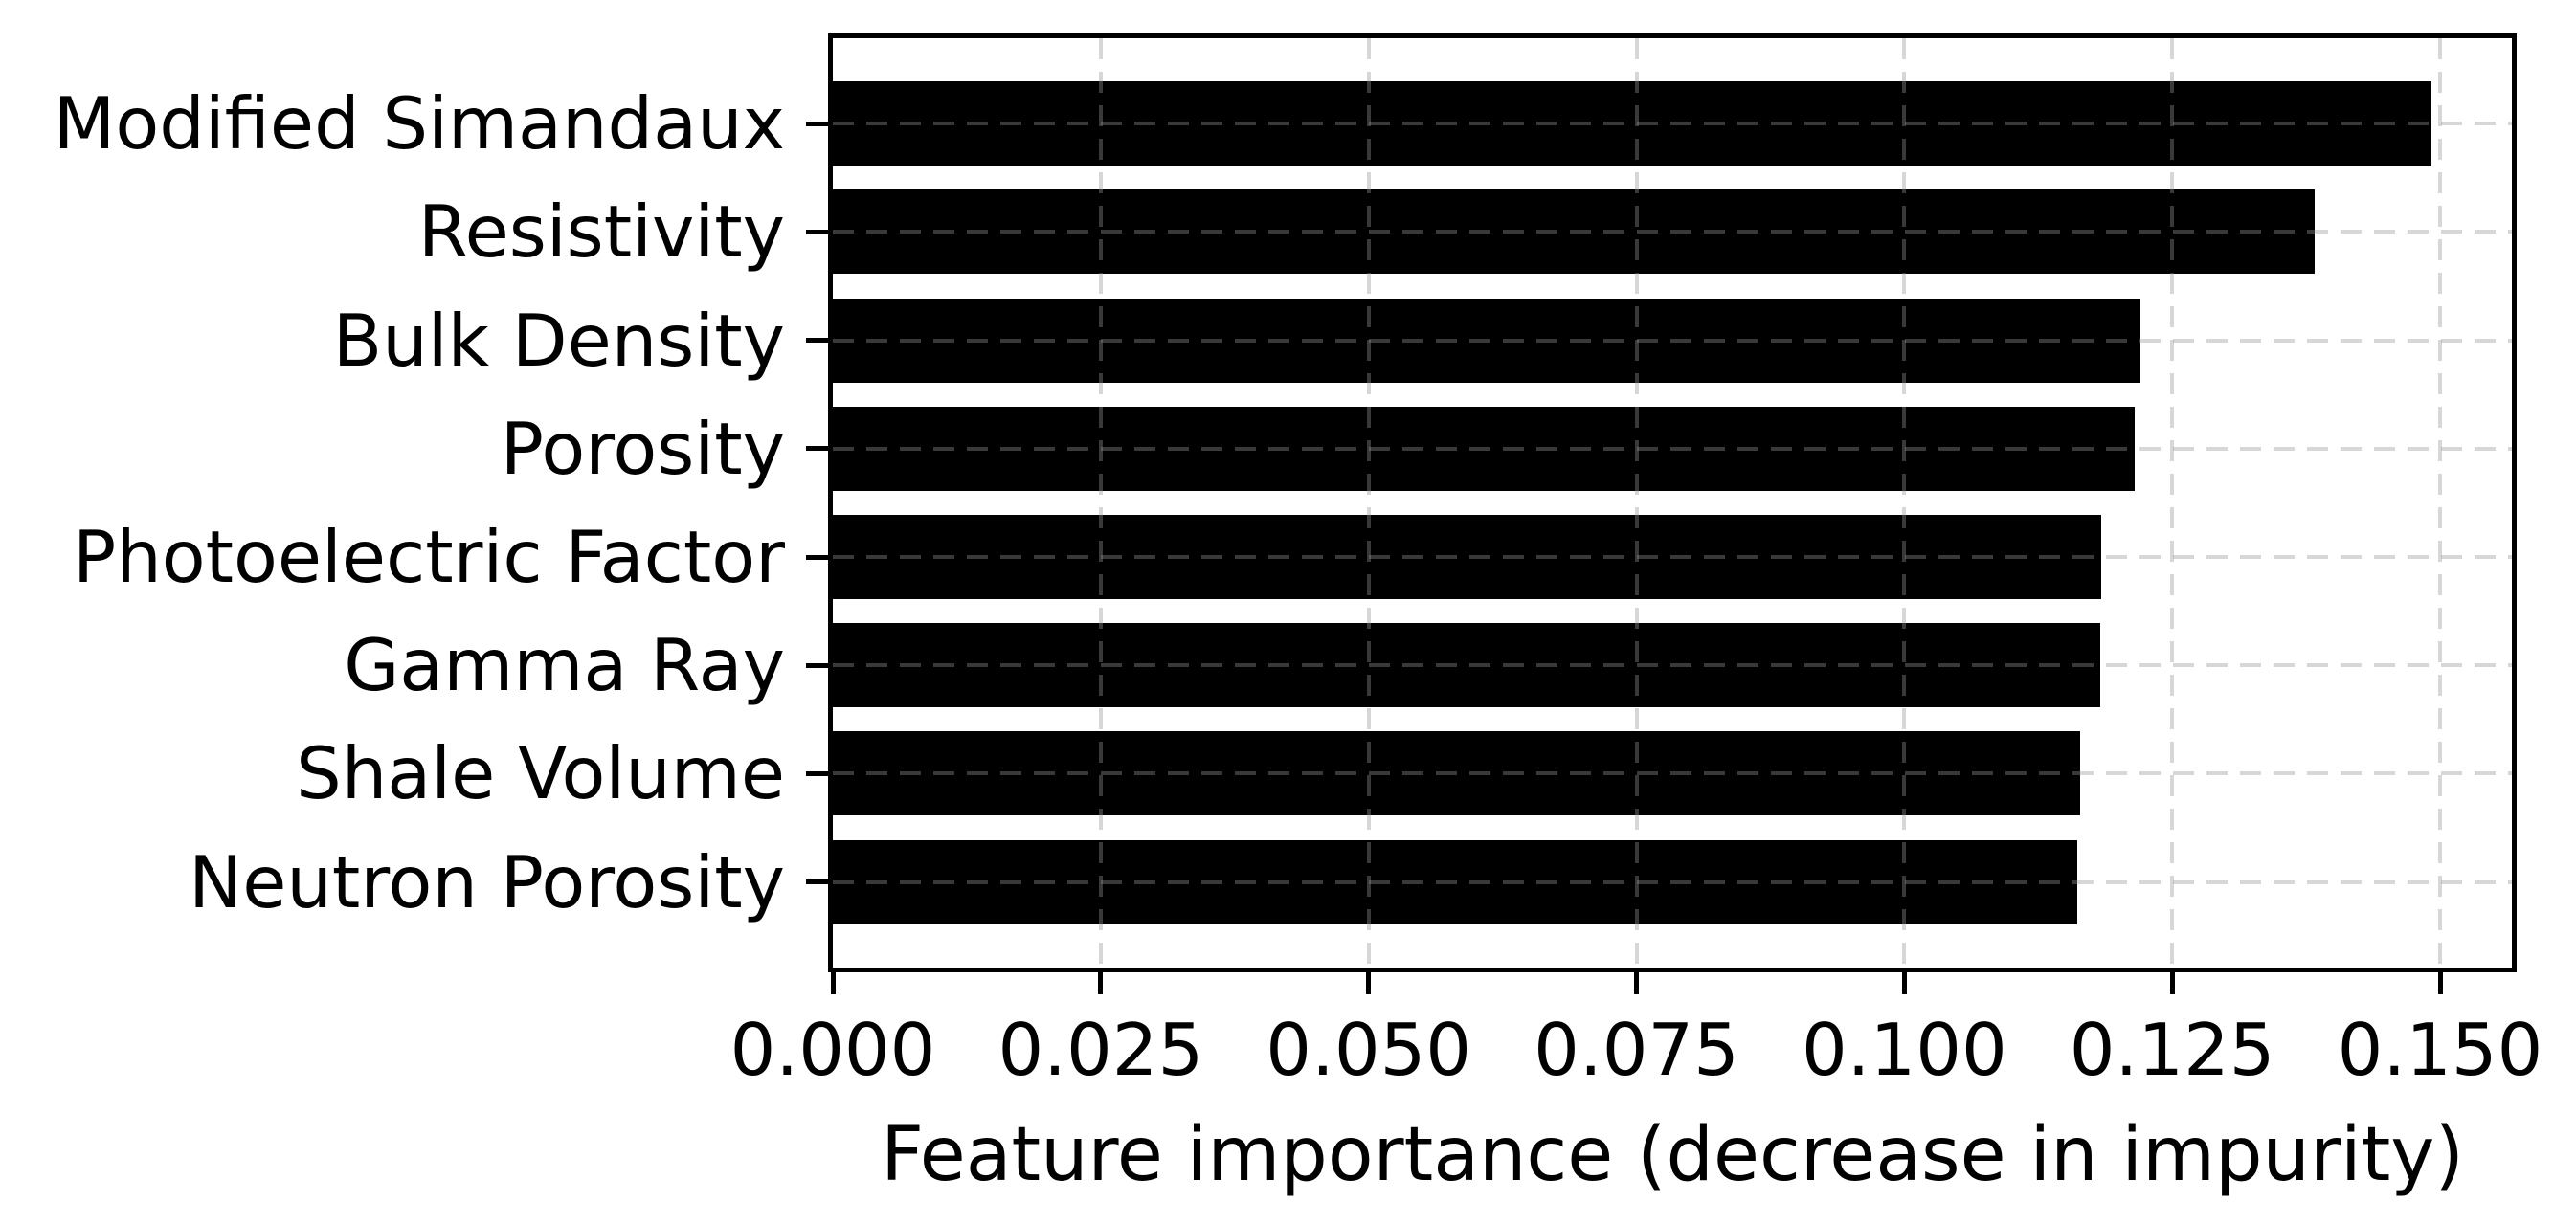  I want to click on bar-photoelectric-factor, so click(1467, 557).